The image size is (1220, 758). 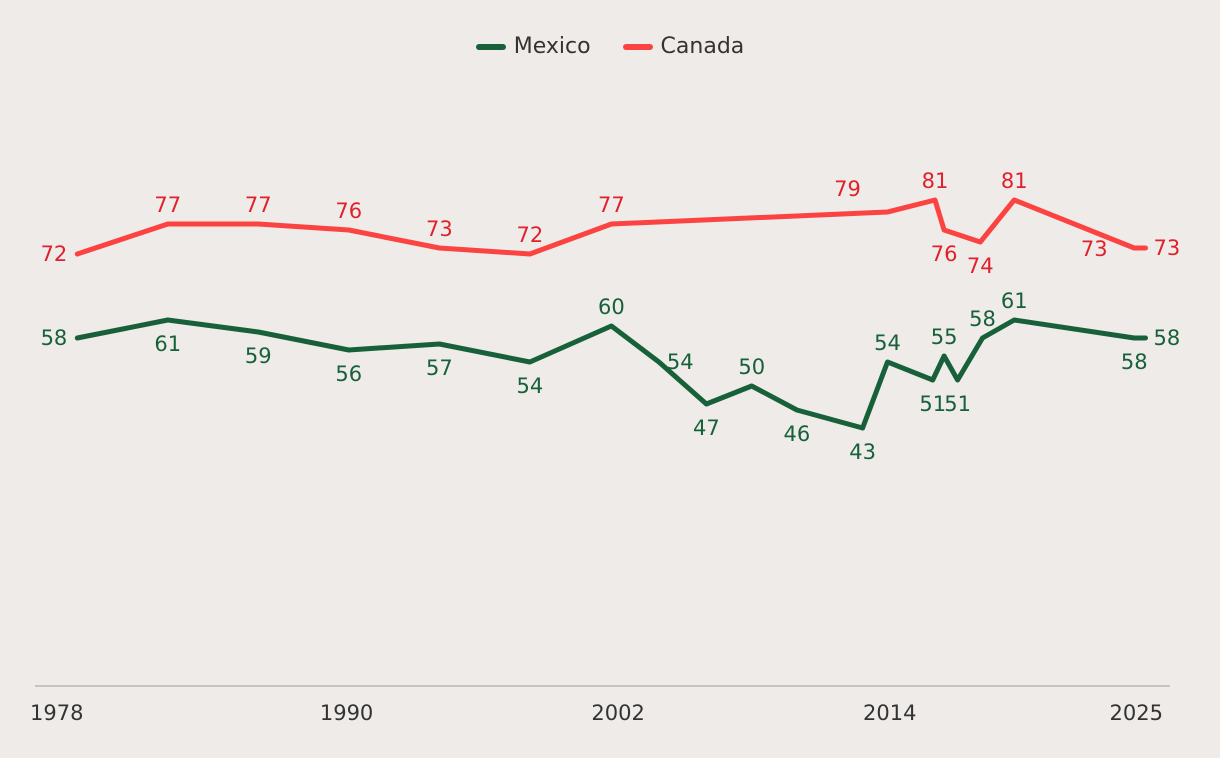 I want to click on legend: Mexico Canada, so click(x=610, y=46).